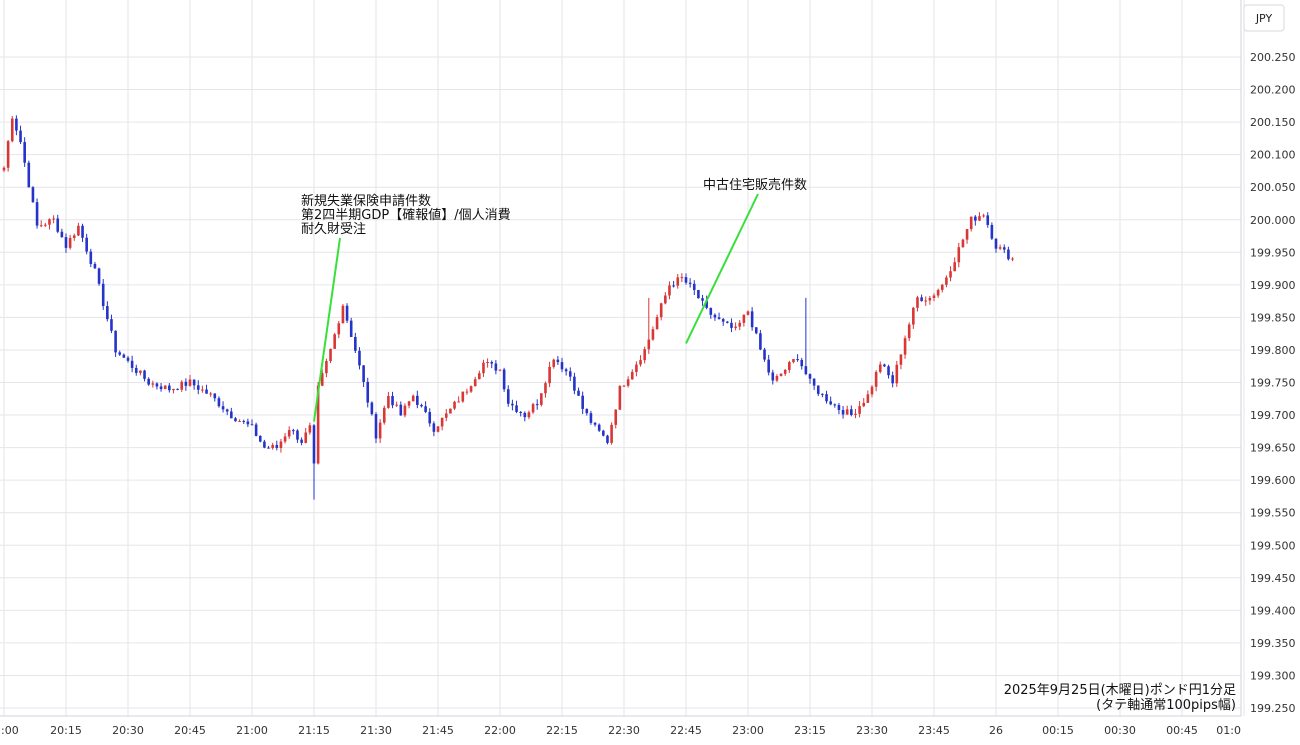 This screenshot has height=745, width=1300. What do you see at coordinates (1273, 480) in the screenshot?
I see `y-tick-label: 199.600` at bounding box center [1273, 480].